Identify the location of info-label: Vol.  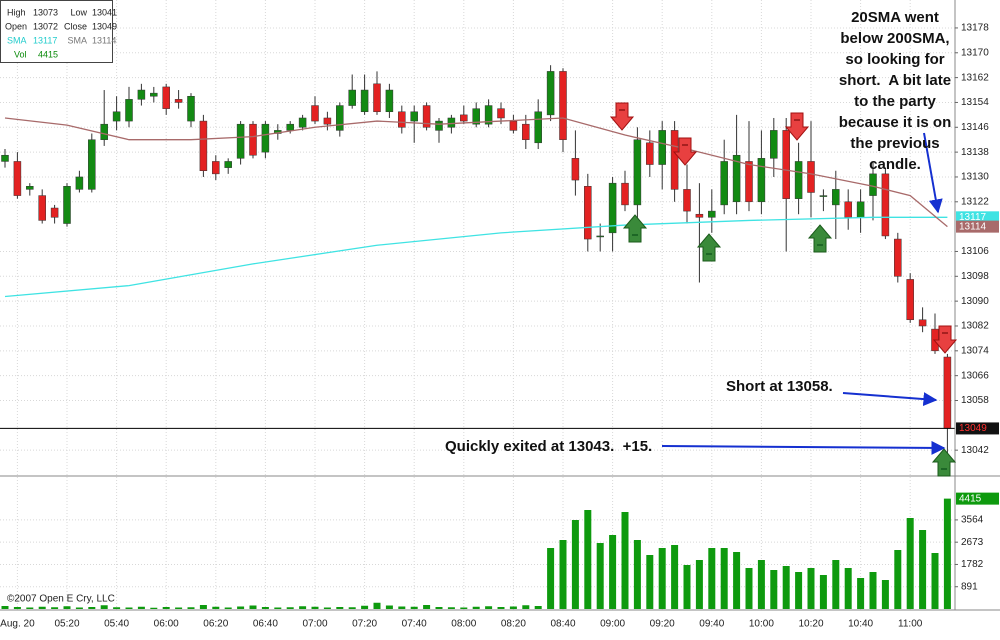
(20, 54).